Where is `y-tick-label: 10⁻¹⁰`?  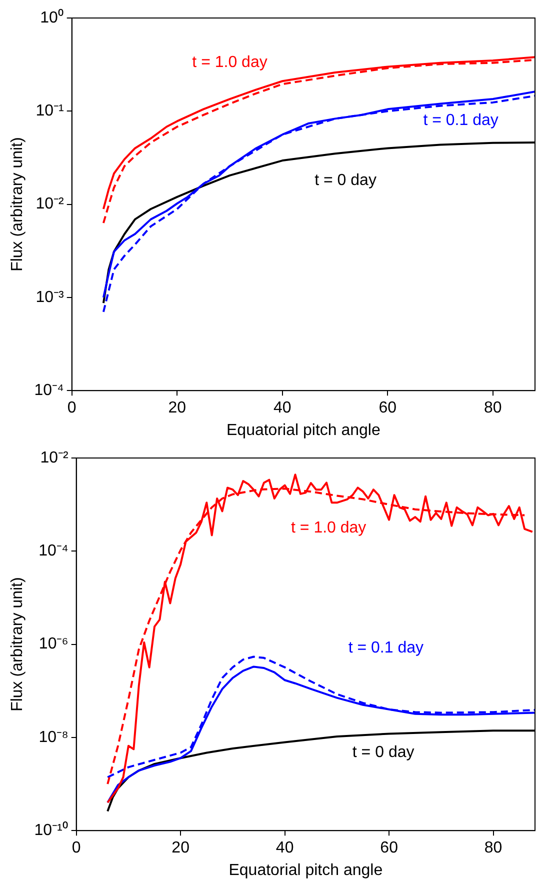
y-tick-label: 10⁻¹⁰ is located at coordinates (51, 830).